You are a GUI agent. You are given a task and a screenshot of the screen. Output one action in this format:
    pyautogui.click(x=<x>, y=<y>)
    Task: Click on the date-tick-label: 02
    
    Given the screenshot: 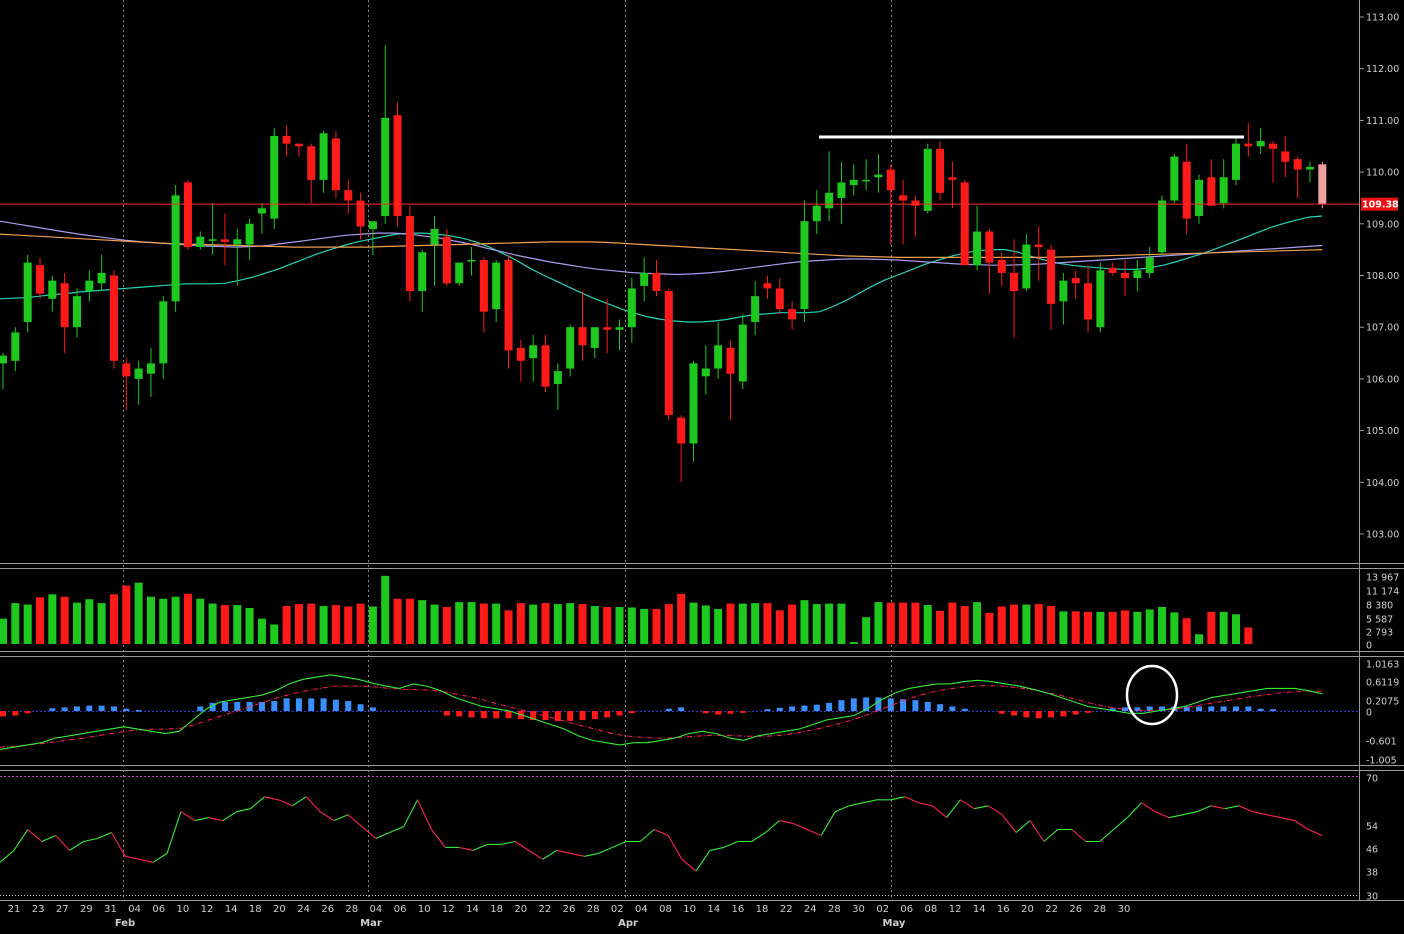 What is the action you would take?
    pyautogui.click(x=617, y=909)
    